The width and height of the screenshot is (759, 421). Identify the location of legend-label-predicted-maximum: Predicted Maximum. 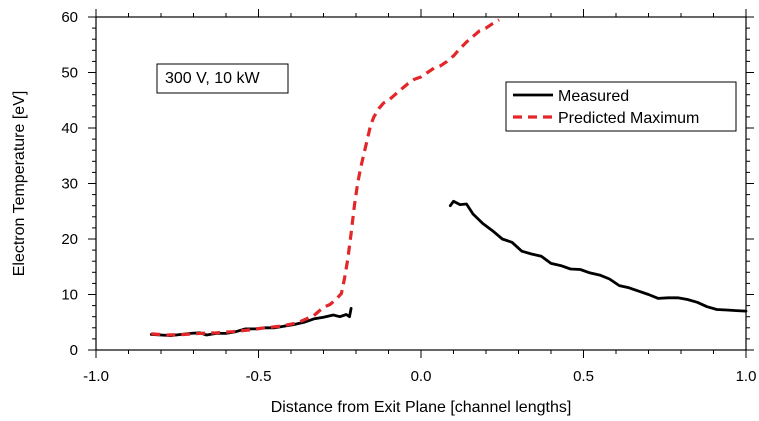
(628, 118).